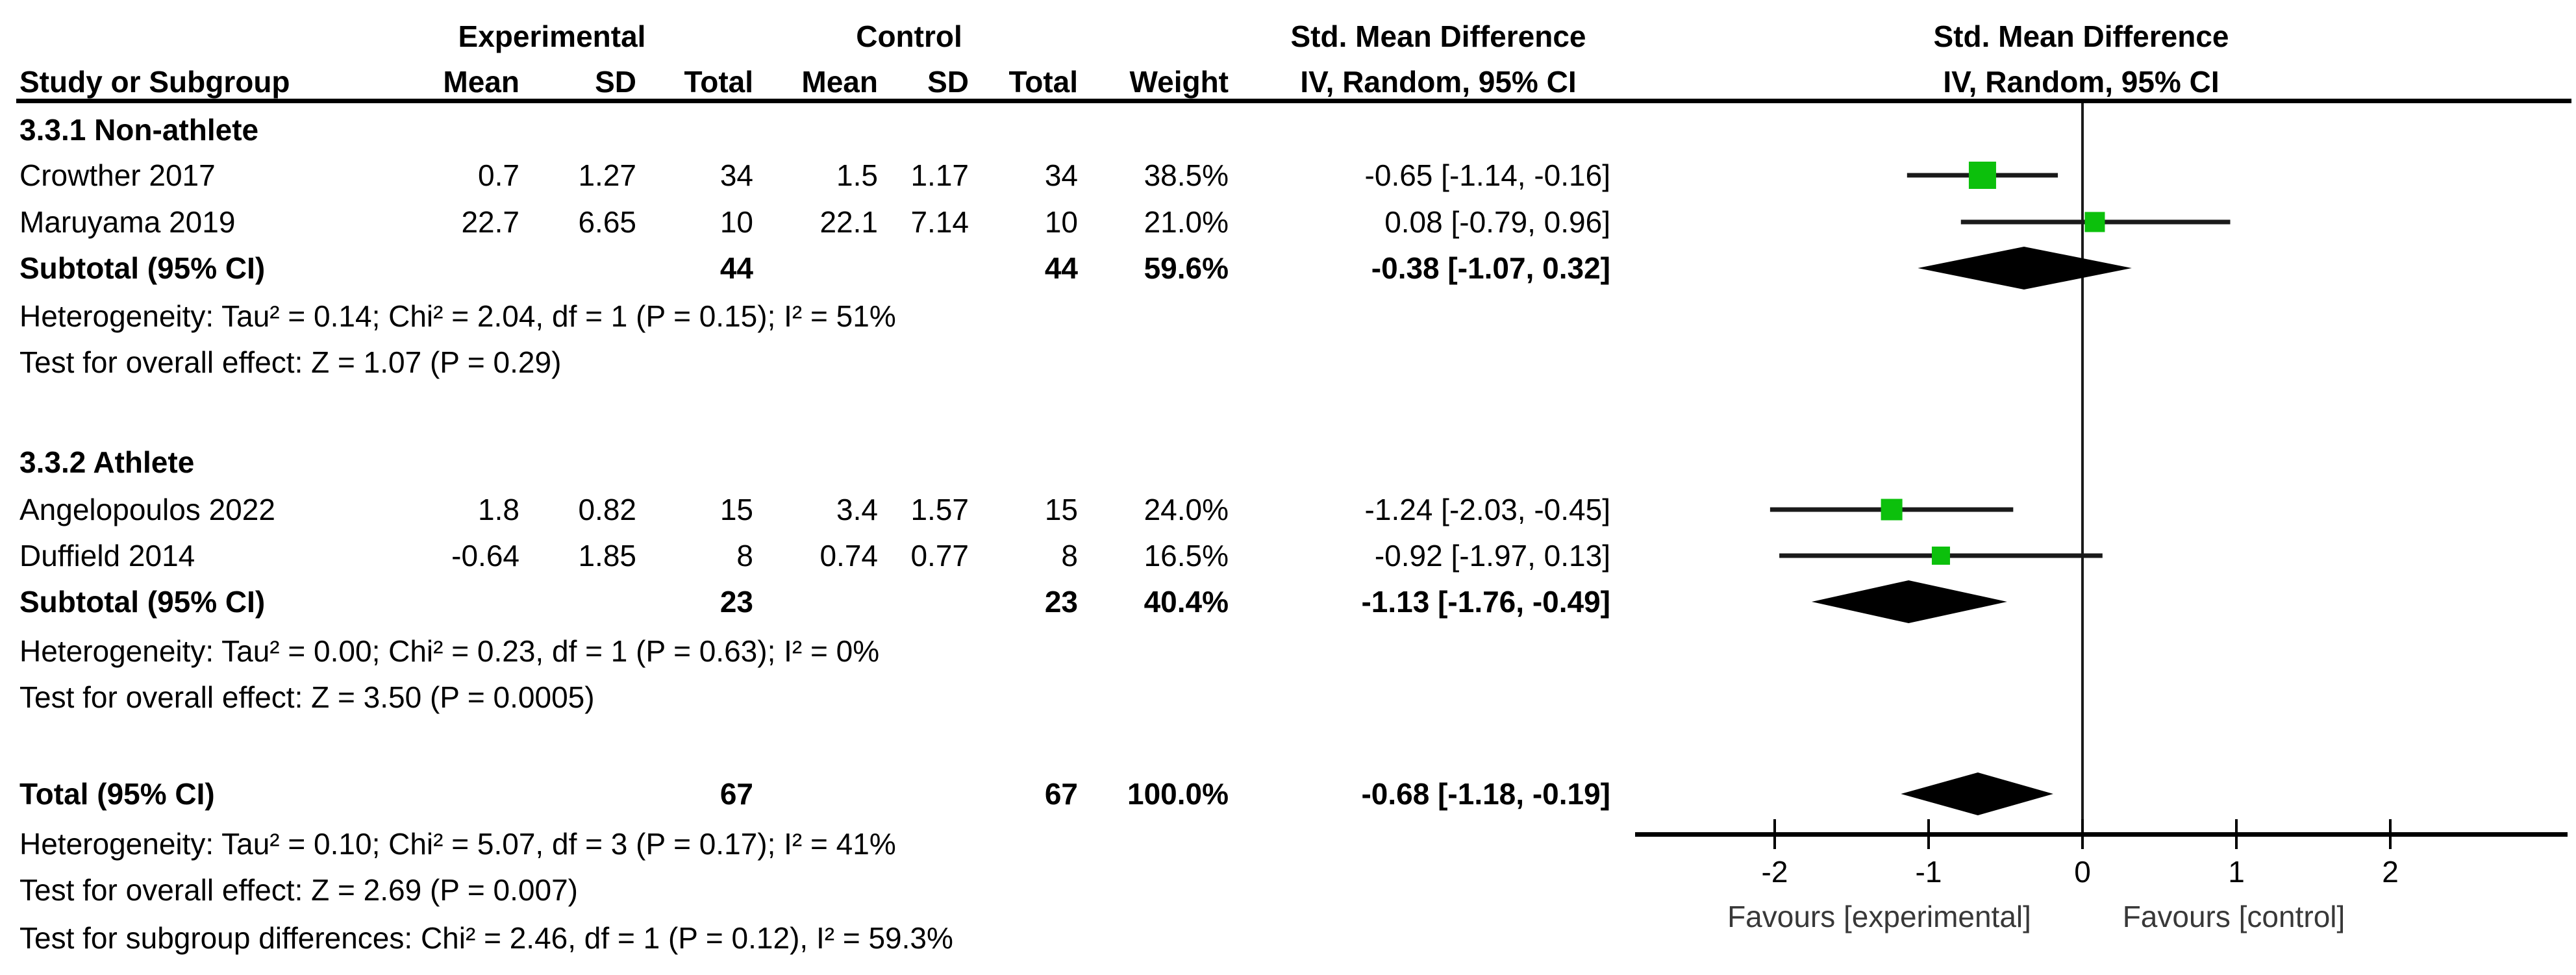 The height and width of the screenshot is (975, 2576). What do you see at coordinates (948, 82) in the screenshot?
I see `header-sd-control: SD` at bounding box center [948, 82].